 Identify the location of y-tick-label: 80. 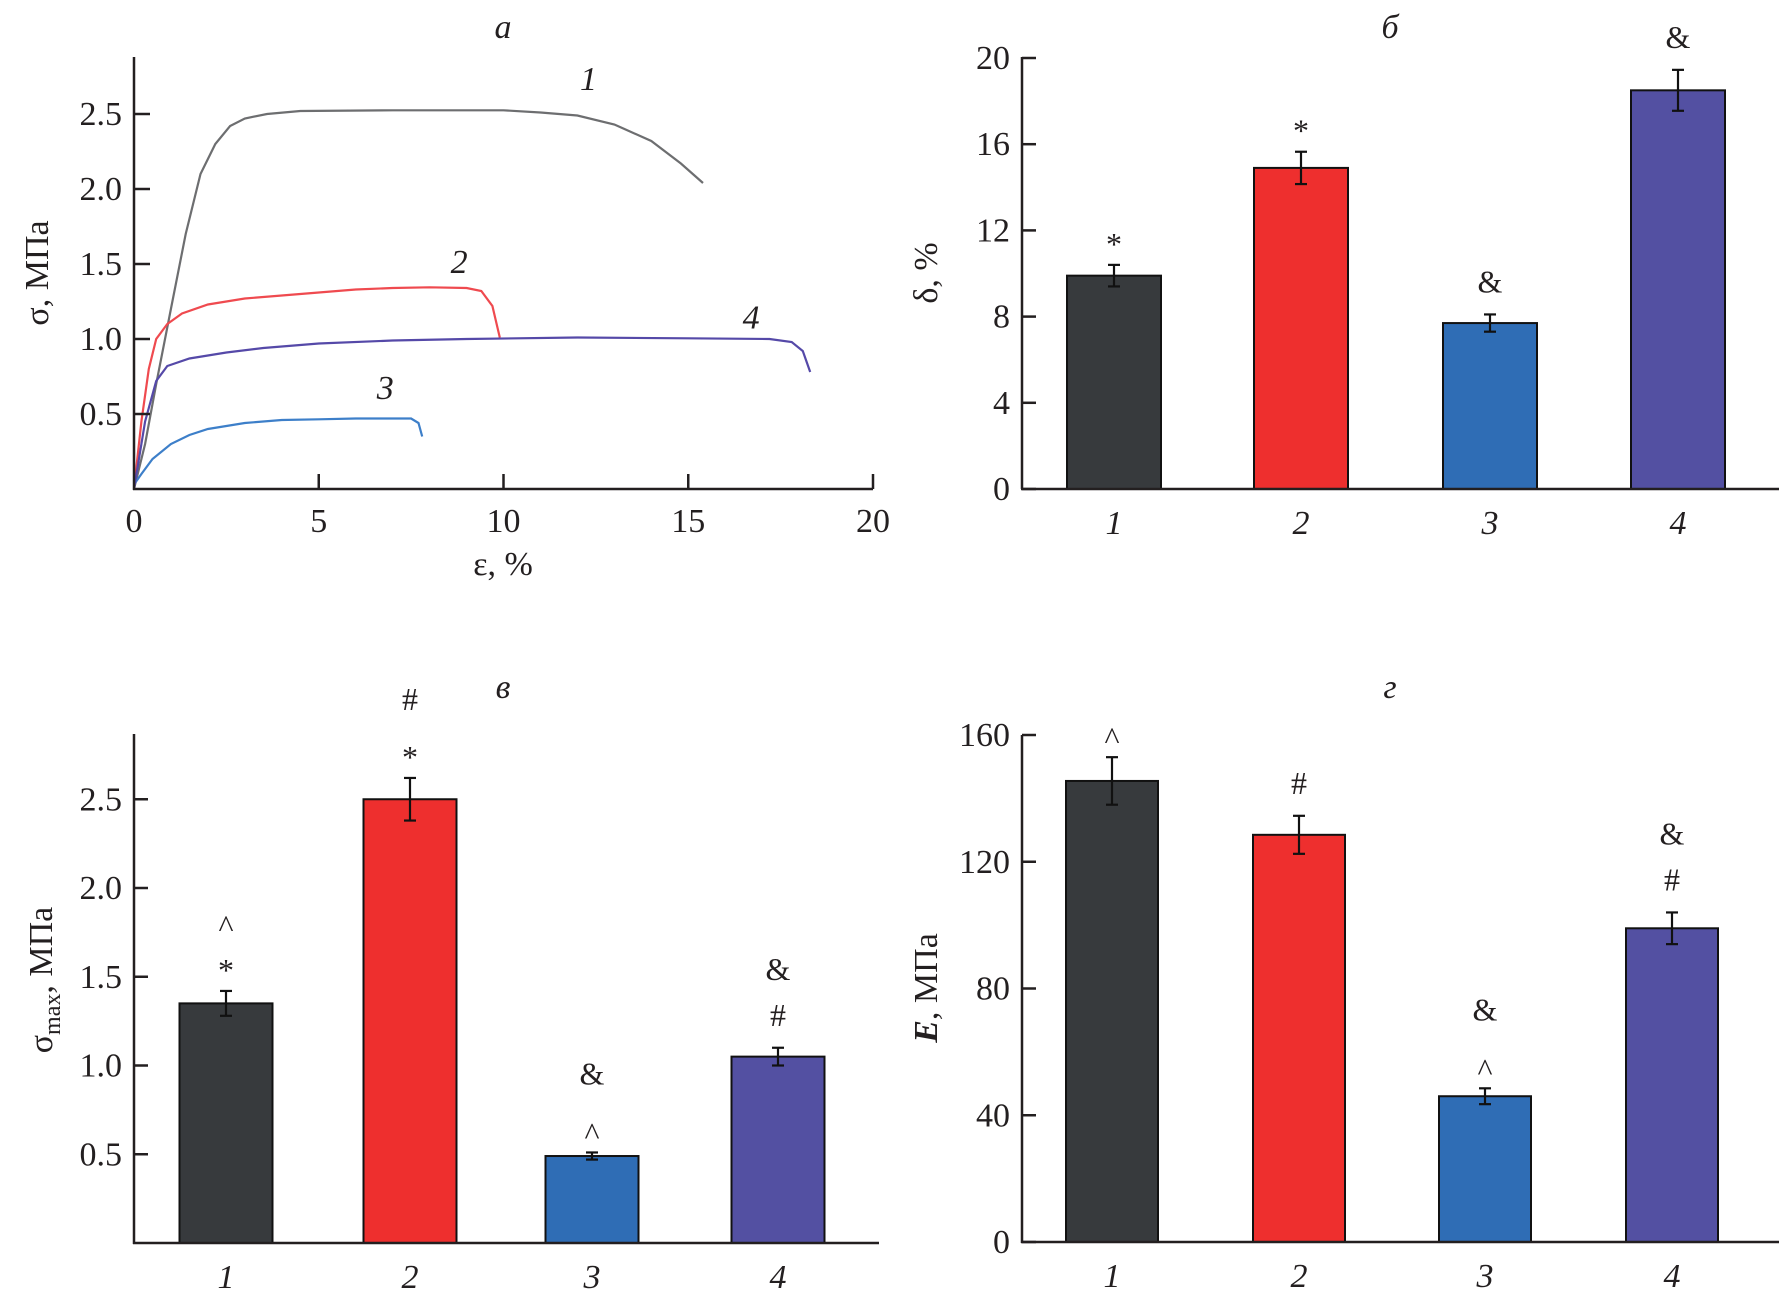
(993, 989).